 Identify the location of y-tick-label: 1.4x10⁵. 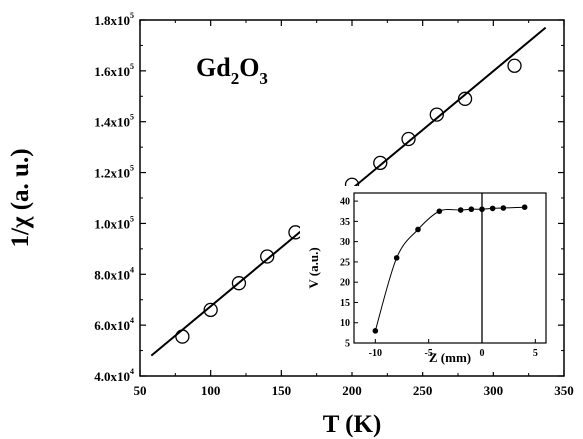
(114, 121).